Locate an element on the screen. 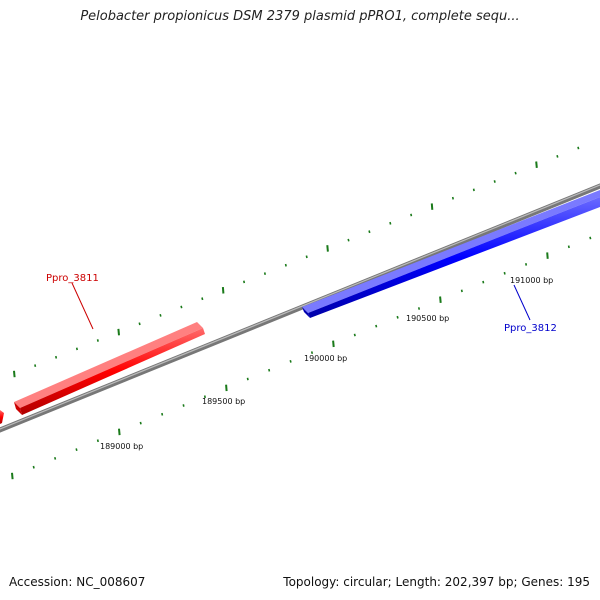 This screenshot has width=600, height=600. ruler-label-190500: 190500 bp is located at coordinates (427, 318).